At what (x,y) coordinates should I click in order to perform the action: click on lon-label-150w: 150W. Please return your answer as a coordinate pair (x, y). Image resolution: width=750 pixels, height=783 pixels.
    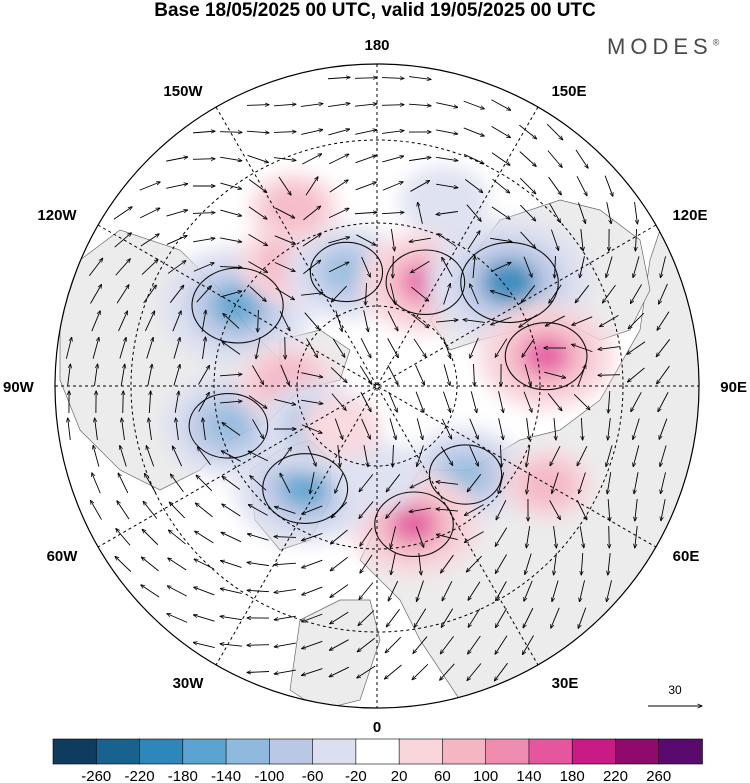
    Looking at the image, I should click on (183, 91).